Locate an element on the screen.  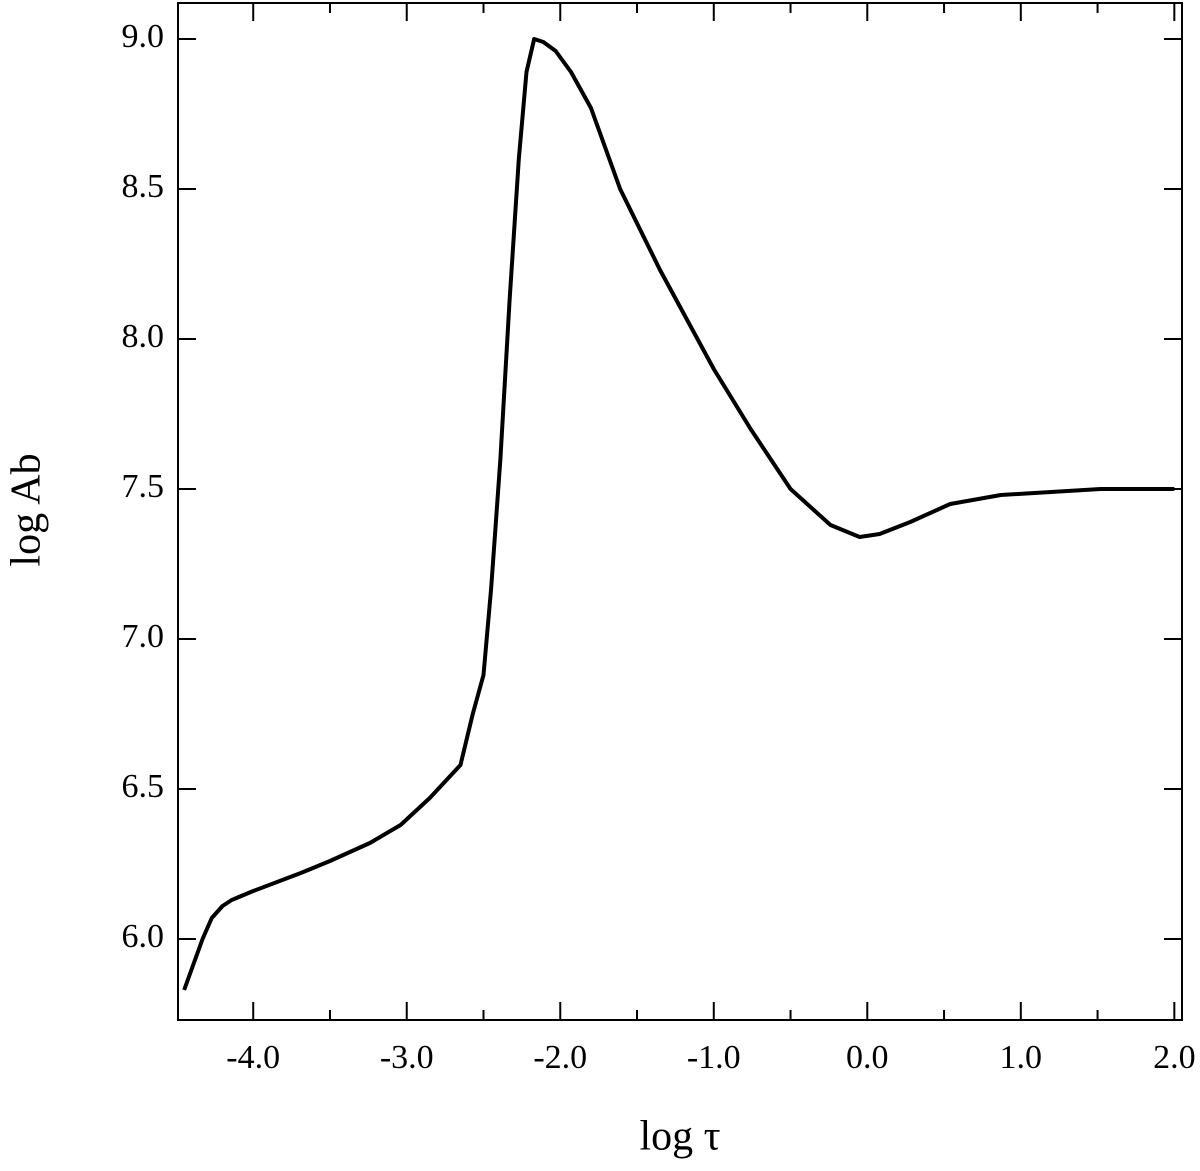
x-tick-label: -4.0 is located at coordinates (253, 1057).